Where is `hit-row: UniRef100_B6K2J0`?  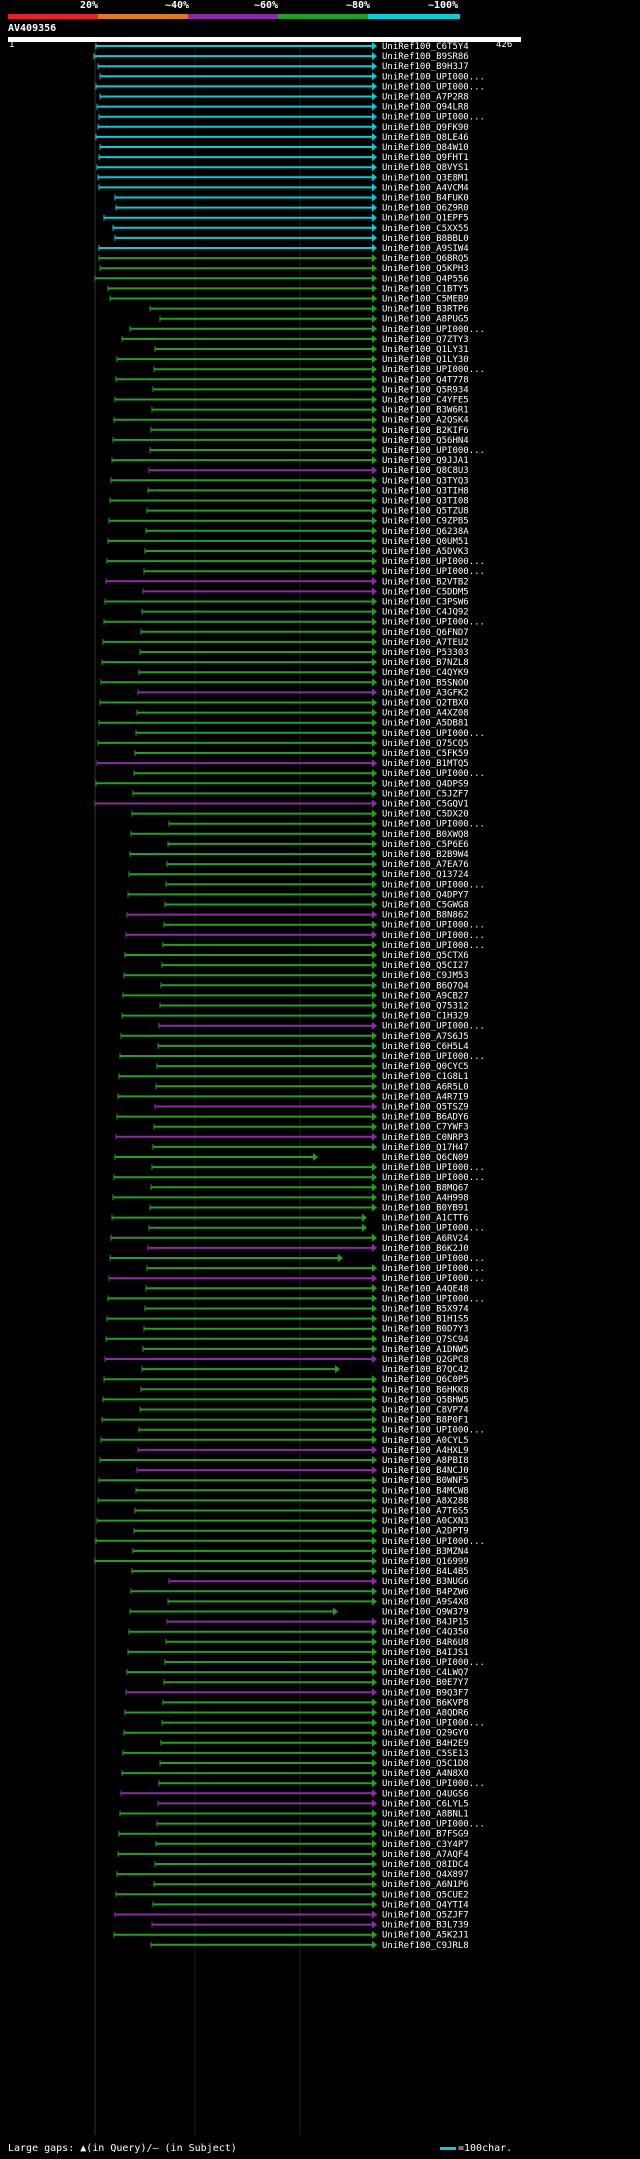 hit-row: UniRef100_B6K2J0 is located at coordinates (308, 1248).